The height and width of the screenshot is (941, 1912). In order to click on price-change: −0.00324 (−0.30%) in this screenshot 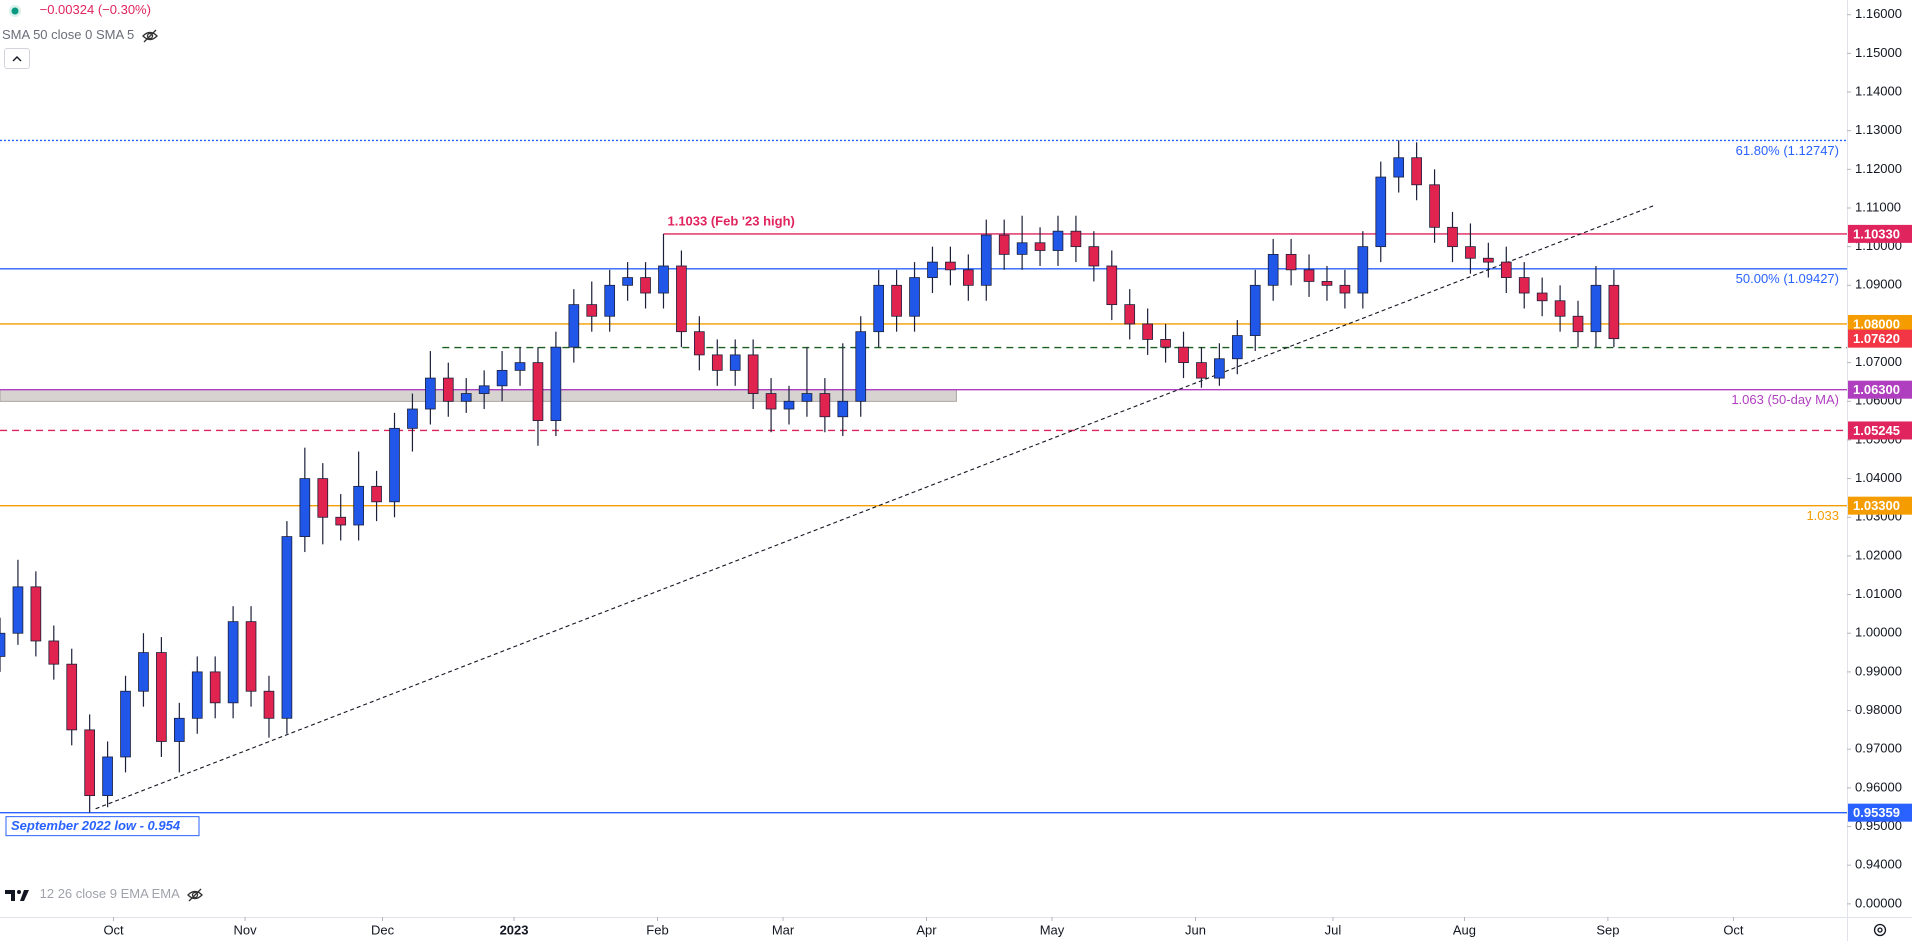, I will do `click(95, 9)`.